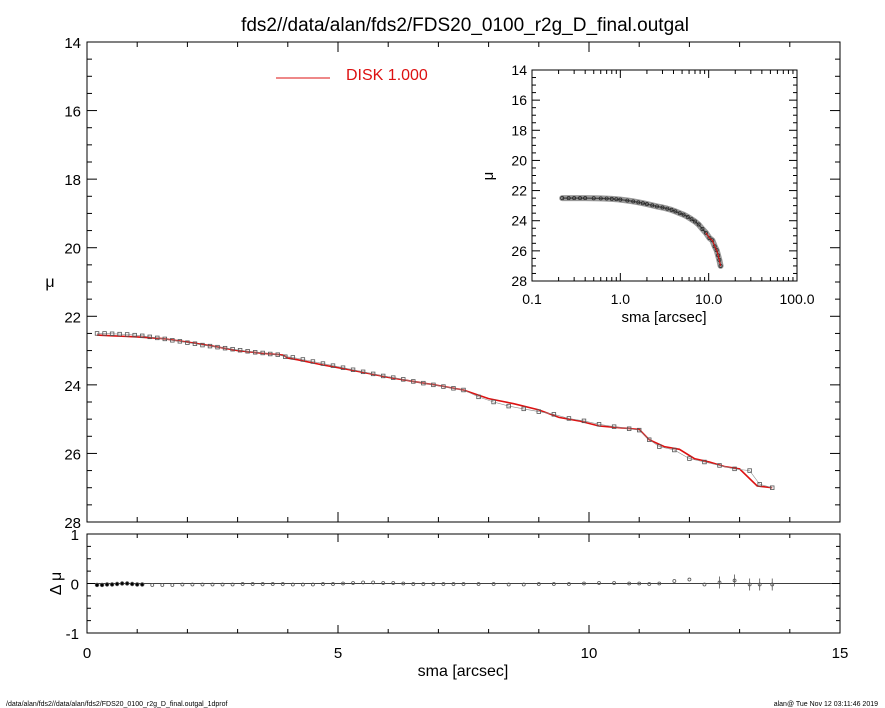 The height and width of the screenshot is (708, 885). I want to click on y-tick-label: -1, so click(72, 634).